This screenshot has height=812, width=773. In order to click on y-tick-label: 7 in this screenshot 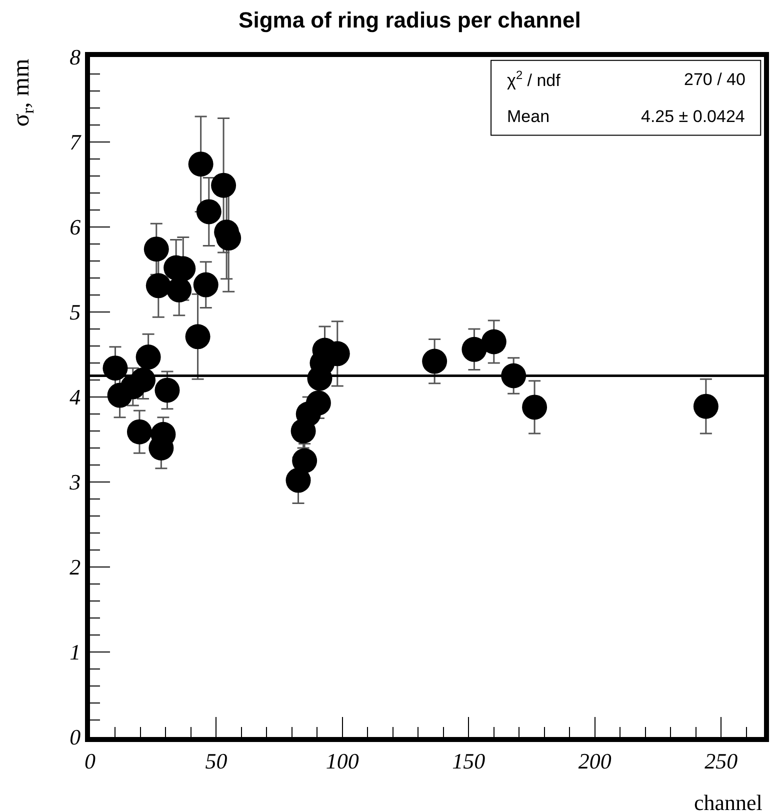, I will do `click(76, 142)`.